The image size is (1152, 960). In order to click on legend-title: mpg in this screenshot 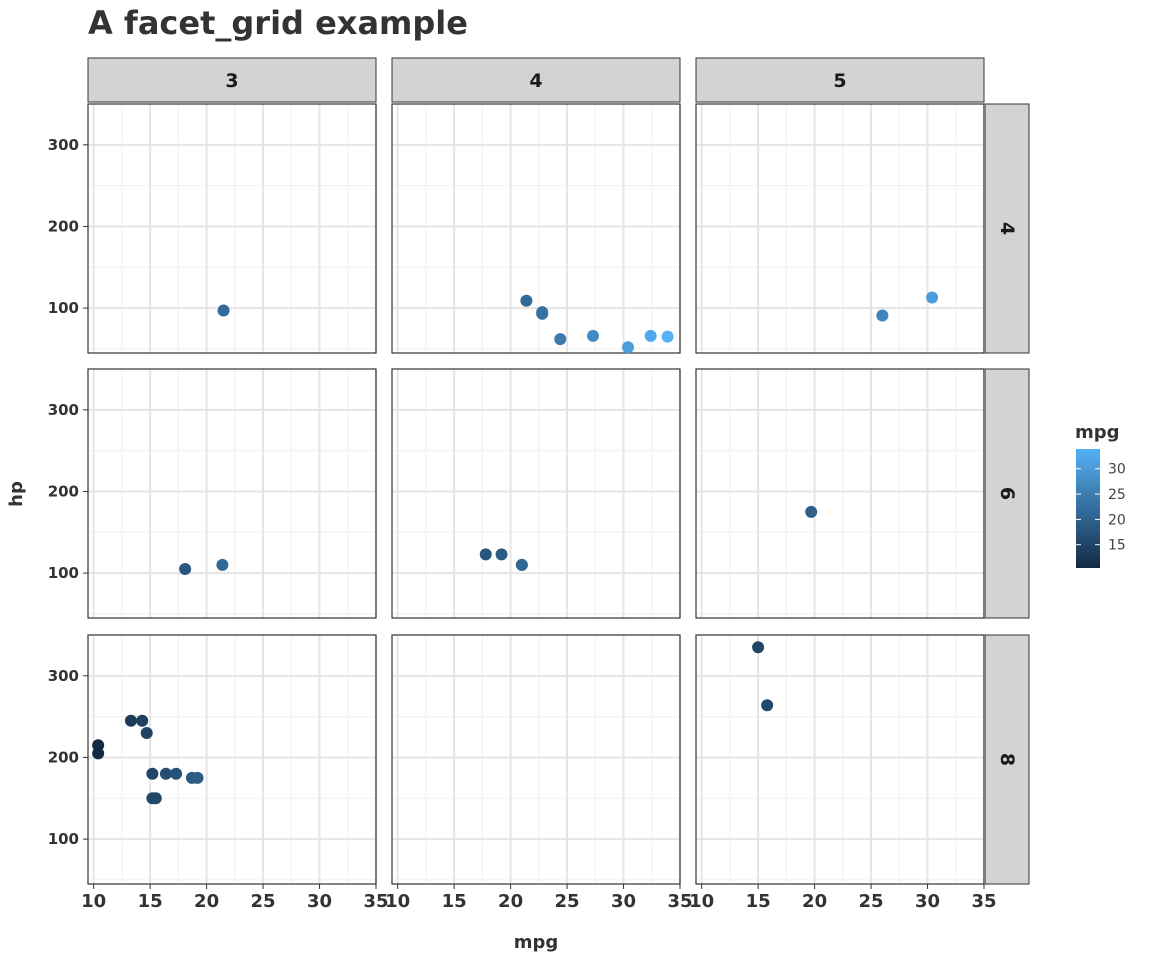, I will do `click(1097, 432)`.